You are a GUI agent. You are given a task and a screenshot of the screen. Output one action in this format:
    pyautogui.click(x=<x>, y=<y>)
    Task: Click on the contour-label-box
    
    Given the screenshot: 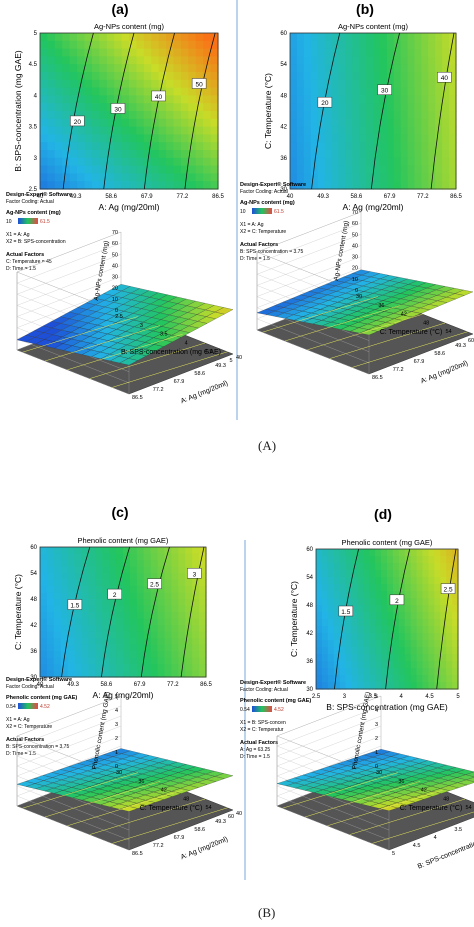 What is the action you would take?
    pyautogui.click(x=154, y=583)
    